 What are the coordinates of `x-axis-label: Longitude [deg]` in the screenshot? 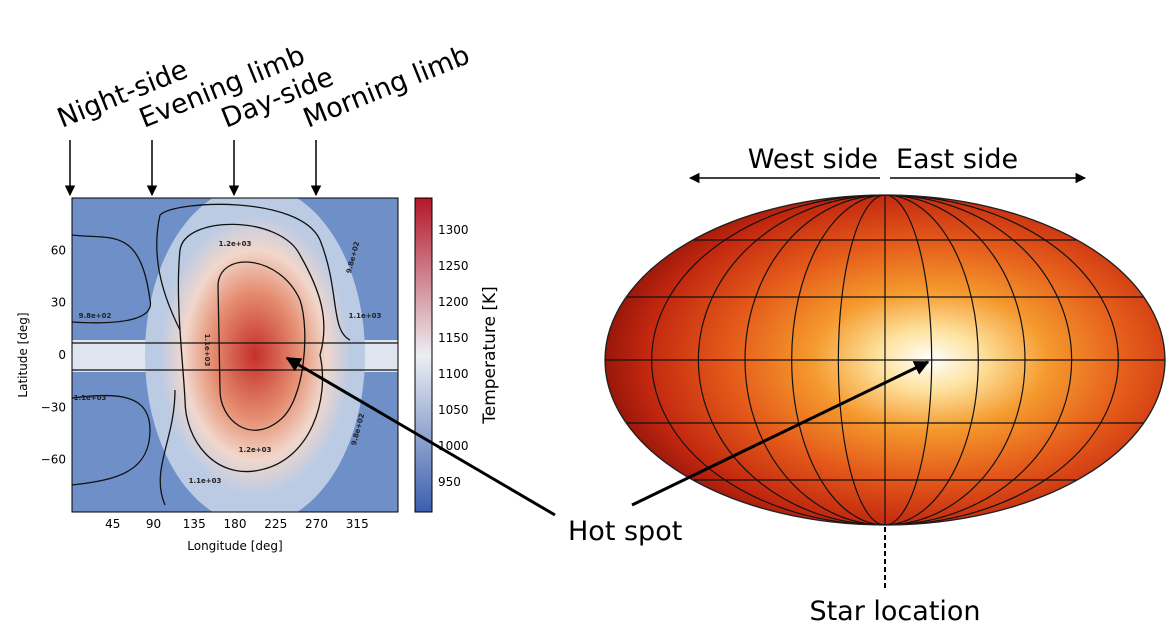 It's located at (234, 546).